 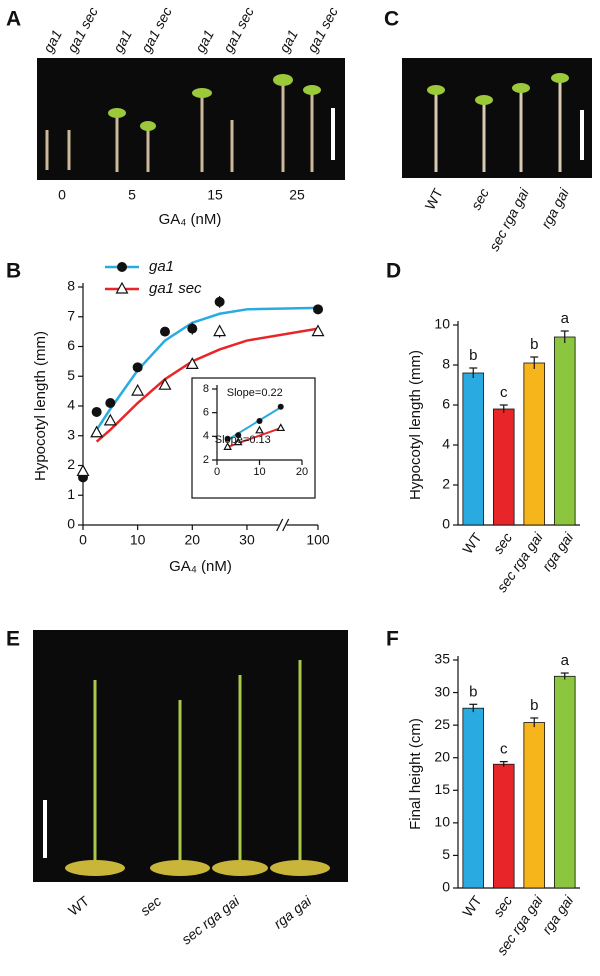 What do you see at coordinates (247, 540) in the screenshot?
I see `x-tick-label: 30` at bounding box center [247, 540].